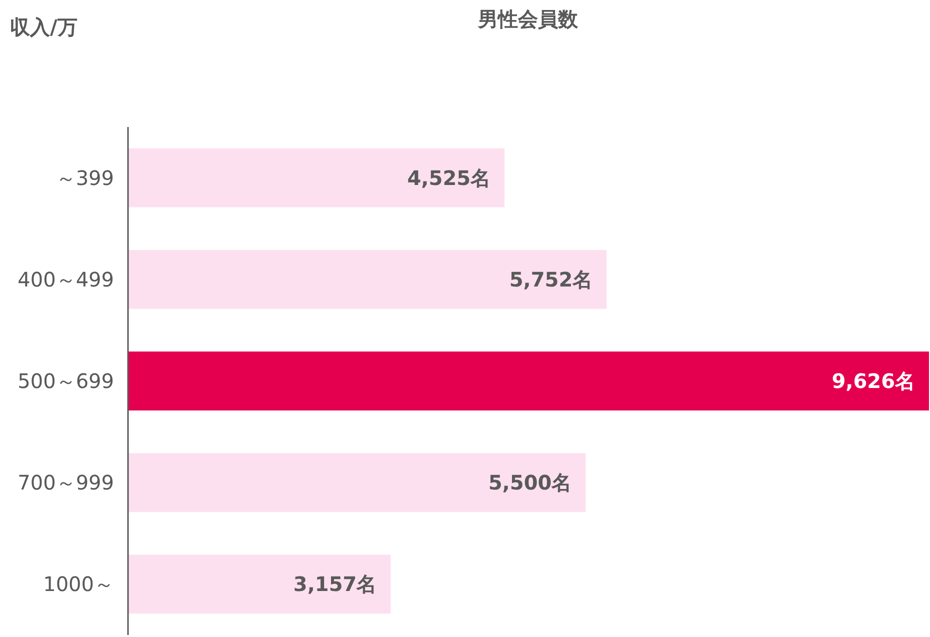 The height and width of the screenshot is (637, 930). What do you see at coordinates (66, 482) in the screenshot?
I see `y-tick-label: 700～999` at bounding box center [66, 482].